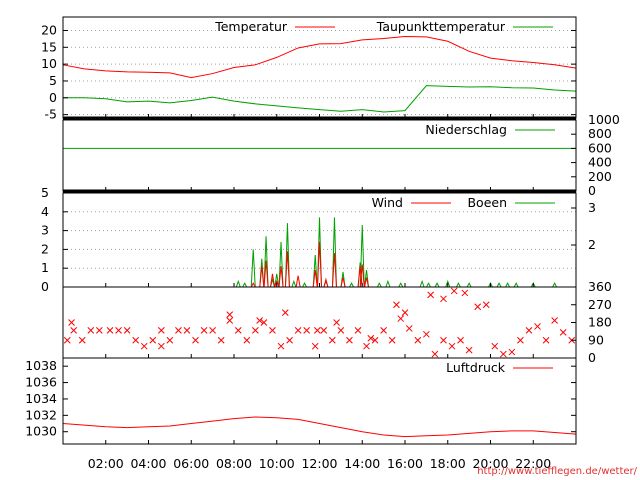 The height and width of the screenshot is (480, 640). I want to click on y-tick-label: 15, so click(49, 46).